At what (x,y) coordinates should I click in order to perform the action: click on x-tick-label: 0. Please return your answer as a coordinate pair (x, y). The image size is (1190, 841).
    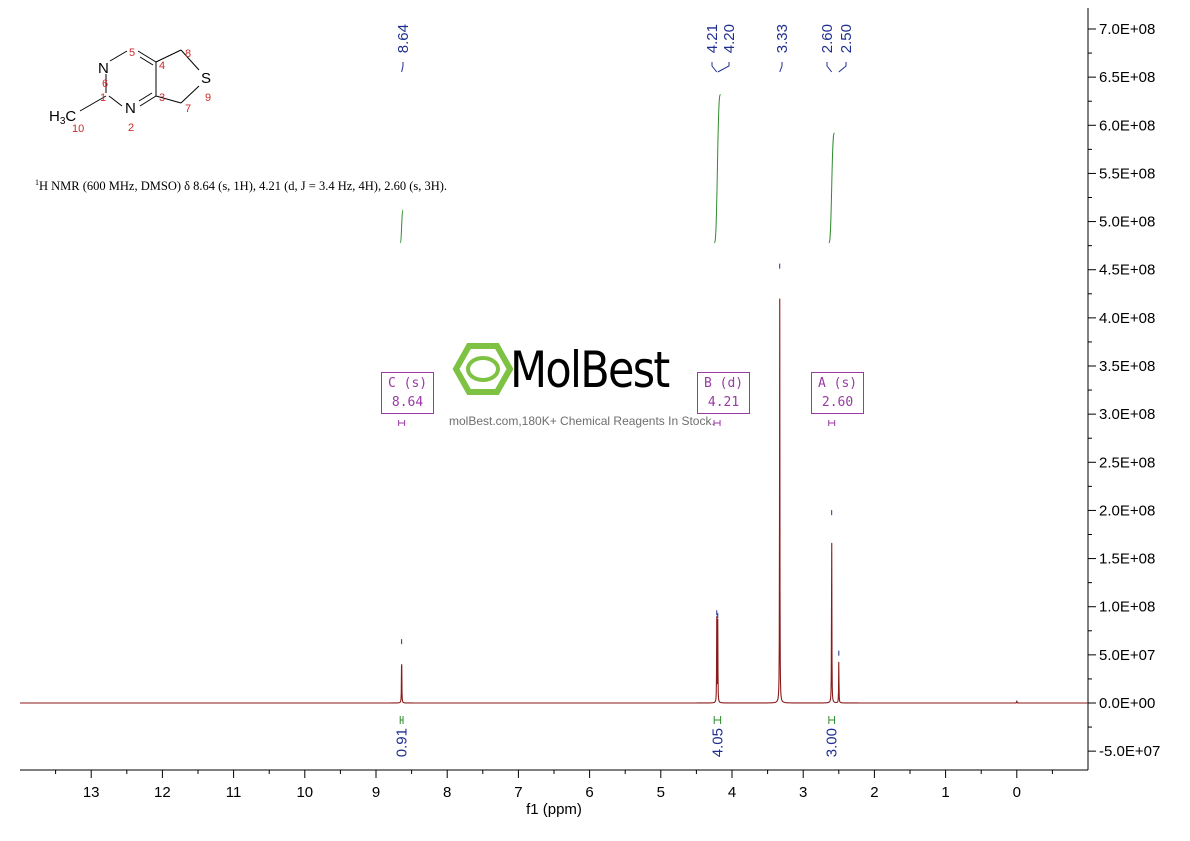
    Looking at the image, I should click on (1017, 792).